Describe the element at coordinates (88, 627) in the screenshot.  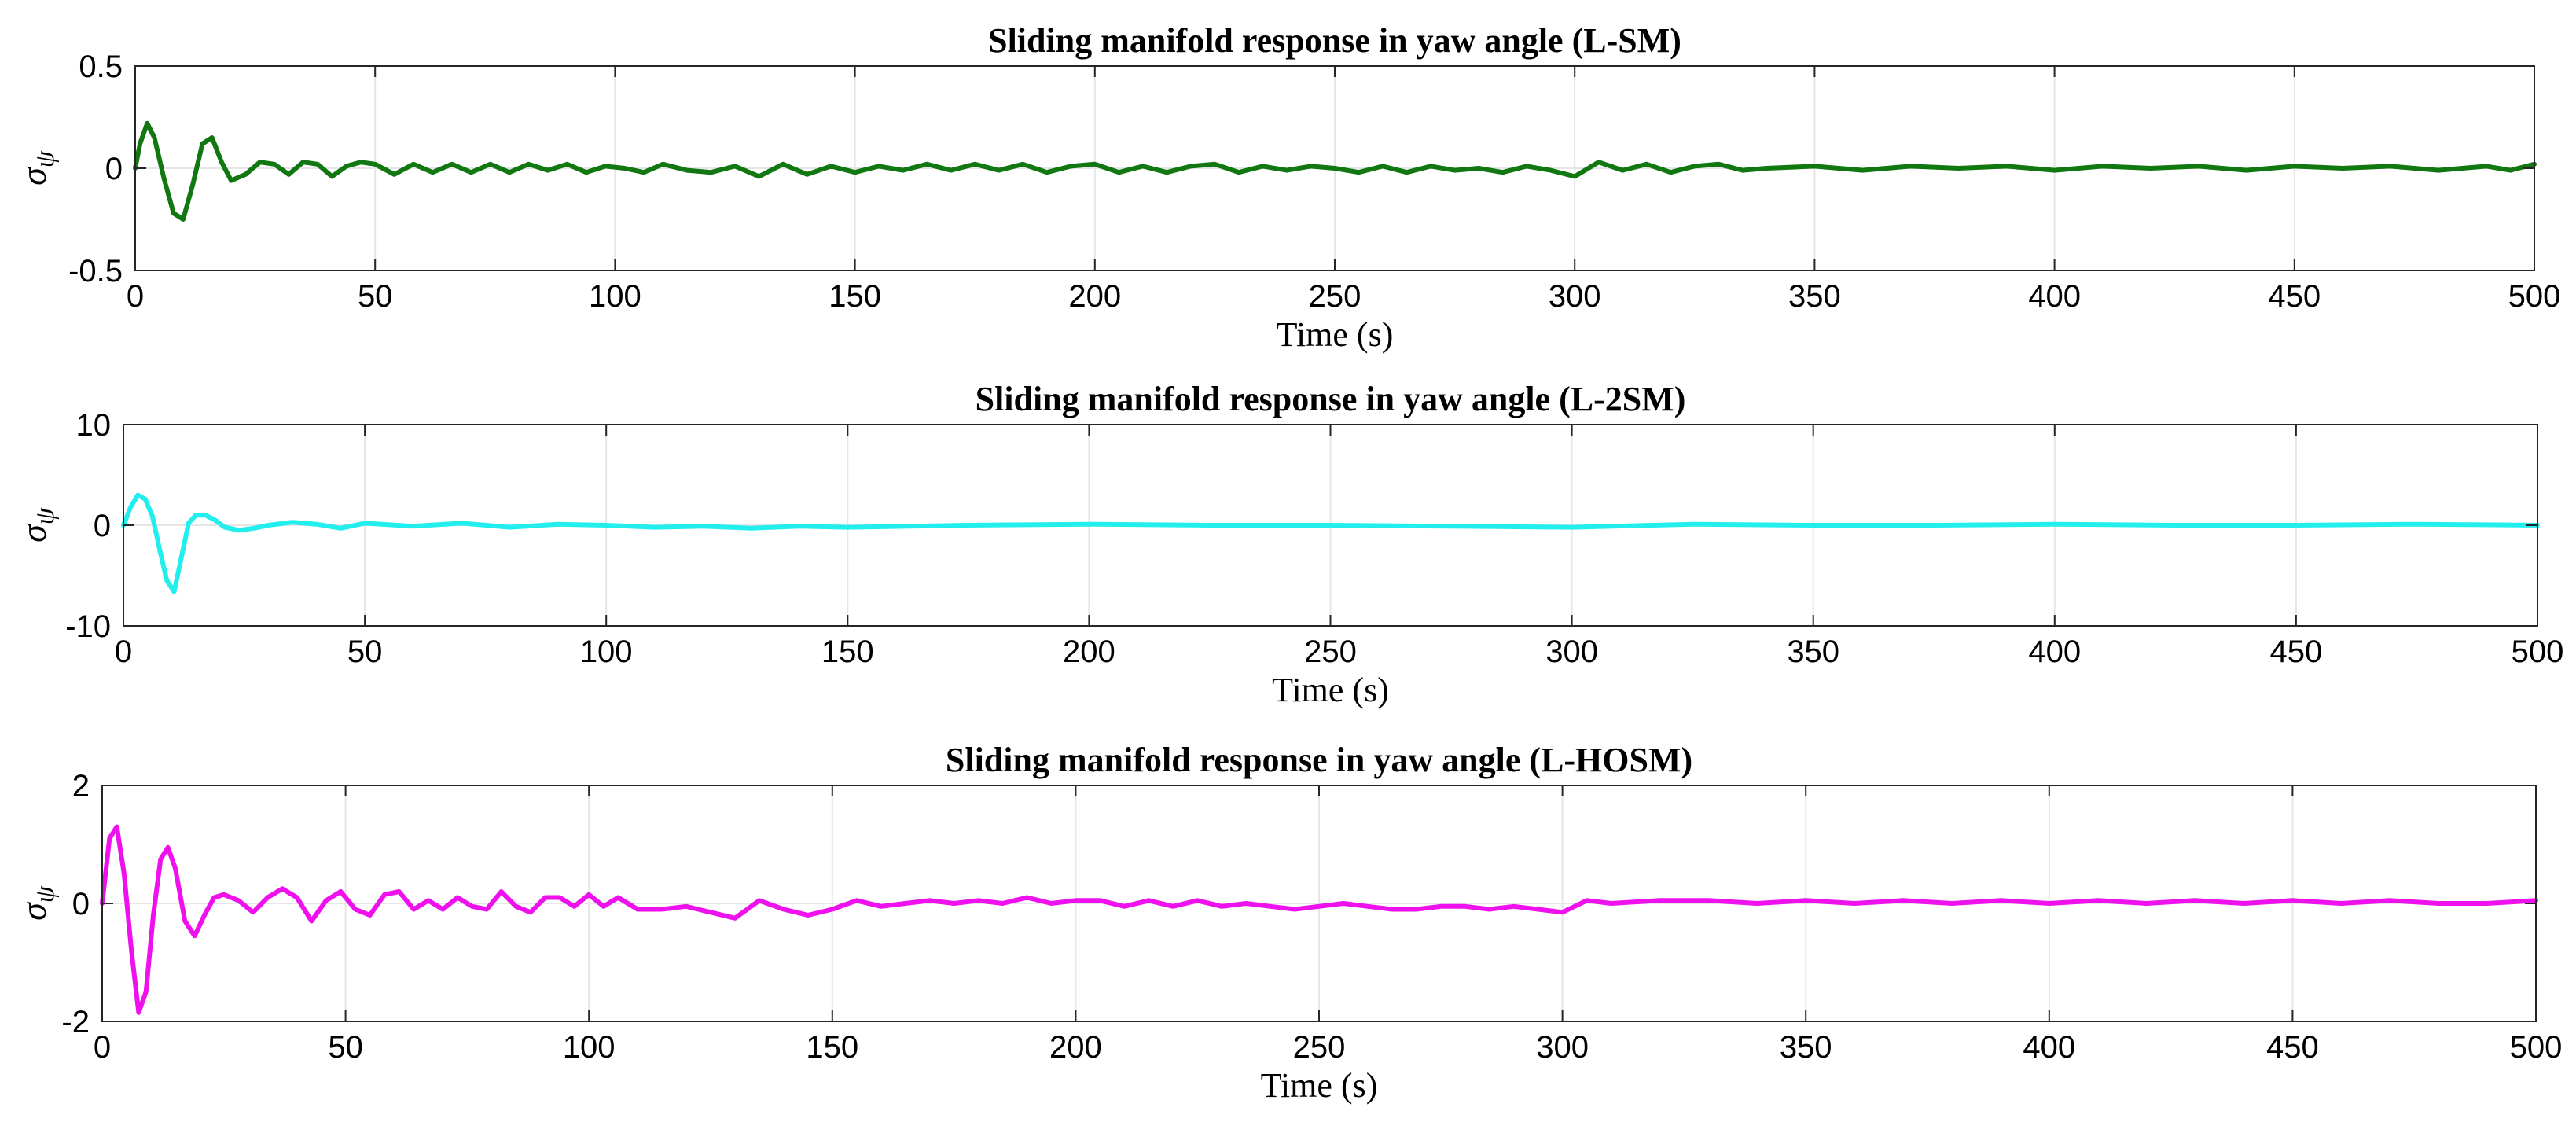
I see `y-tick-label: -10` at that location.